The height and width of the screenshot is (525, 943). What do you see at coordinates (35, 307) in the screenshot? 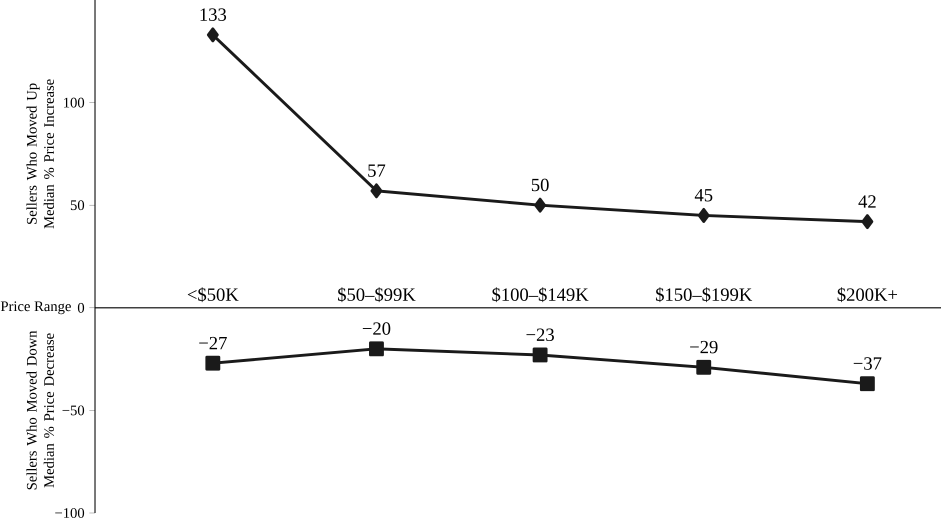
I see `text: Price Range` at bounding box center [35, 307].